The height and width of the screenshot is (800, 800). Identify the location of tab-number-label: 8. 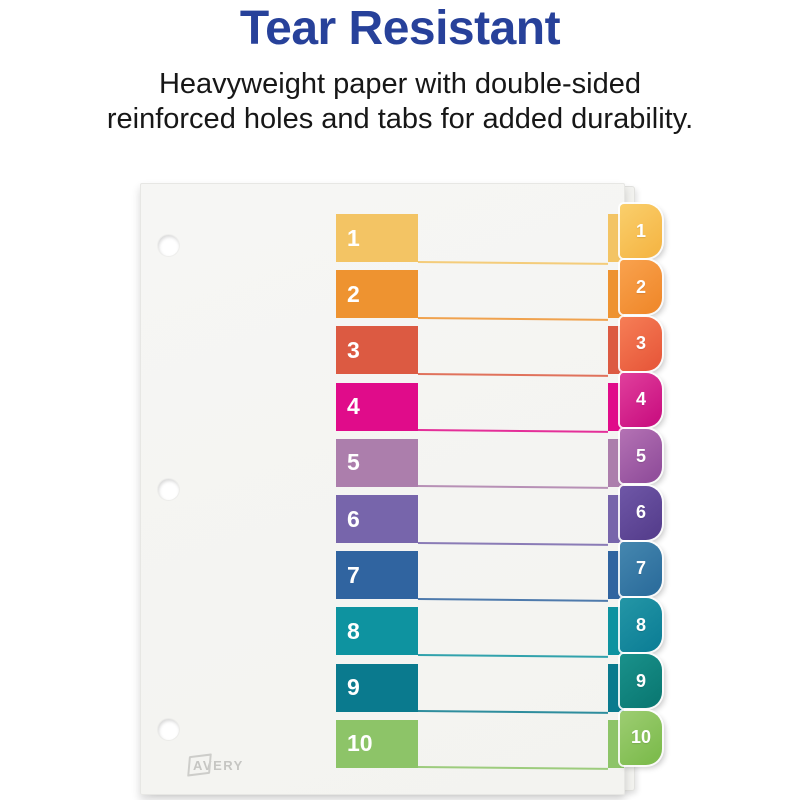
(640, 624).